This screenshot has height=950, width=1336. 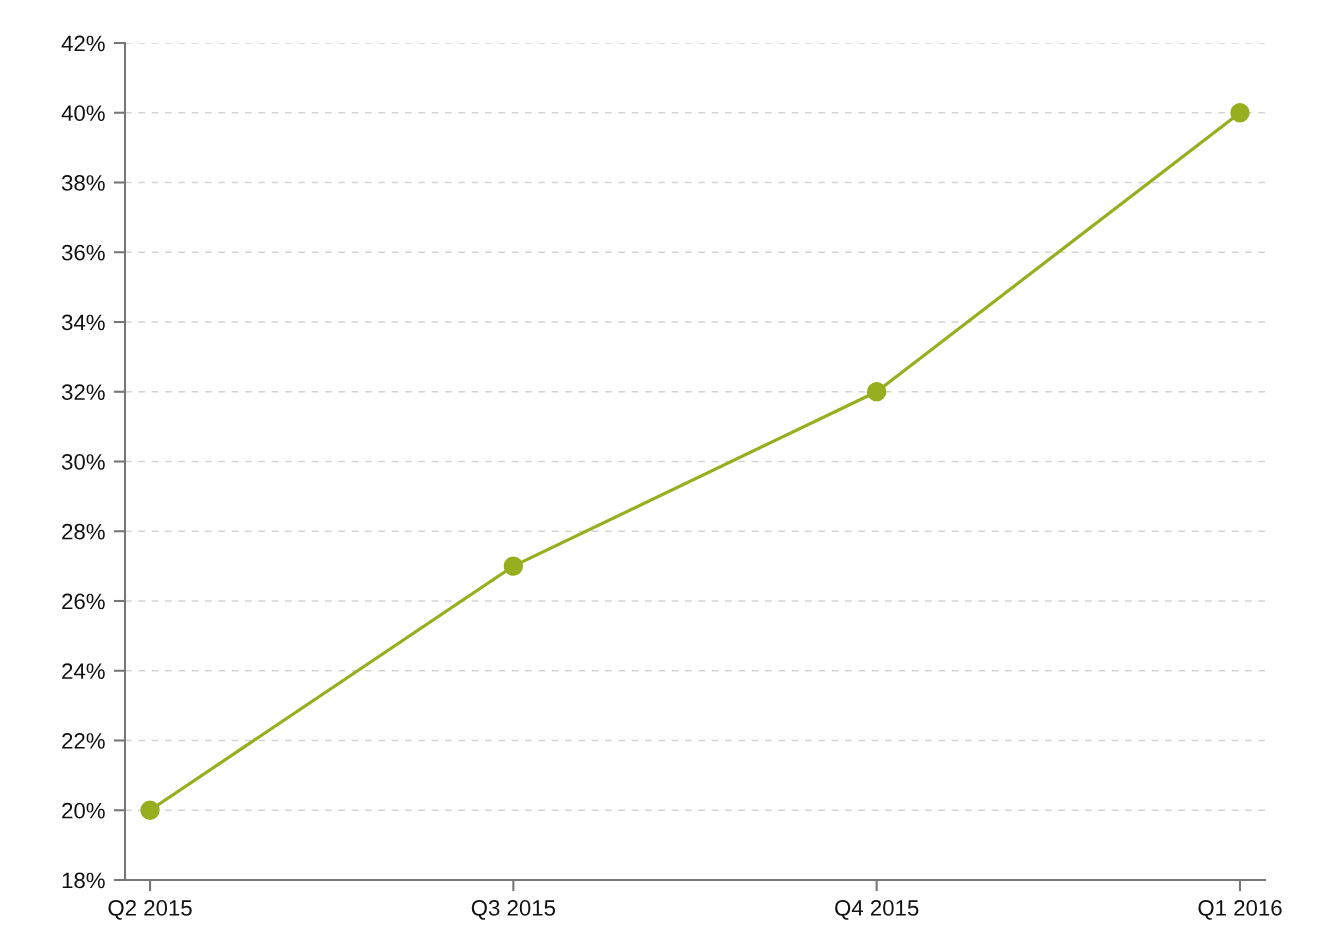 I want to click on y-tick-label: 28%, so click(x=83, y=531).